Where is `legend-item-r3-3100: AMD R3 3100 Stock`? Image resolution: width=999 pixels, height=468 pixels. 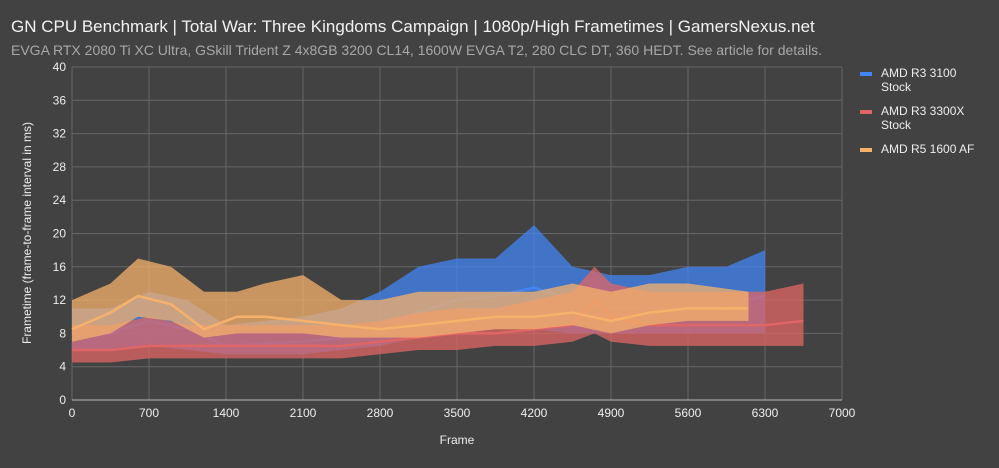
legend-item-r3-3100: AMD R3 3100 Stock is located at coordinates (927, 80).